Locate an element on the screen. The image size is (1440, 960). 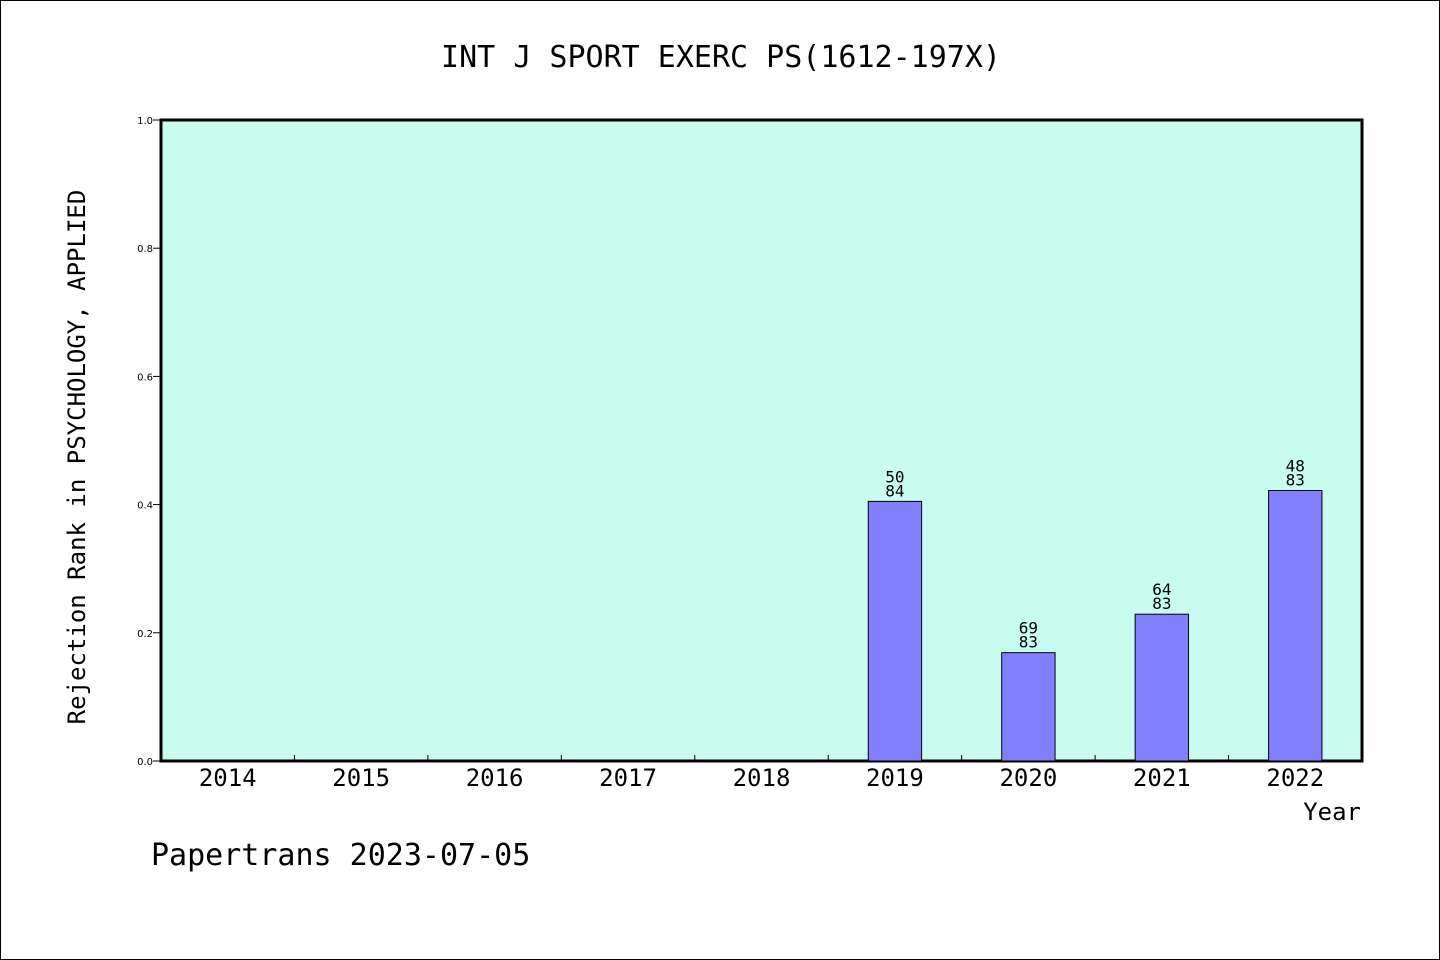
x-axis-ticks: 2014 2015 2016 2017 2018 2019 2020 2021 2022 is located at coordinates (761, 773).